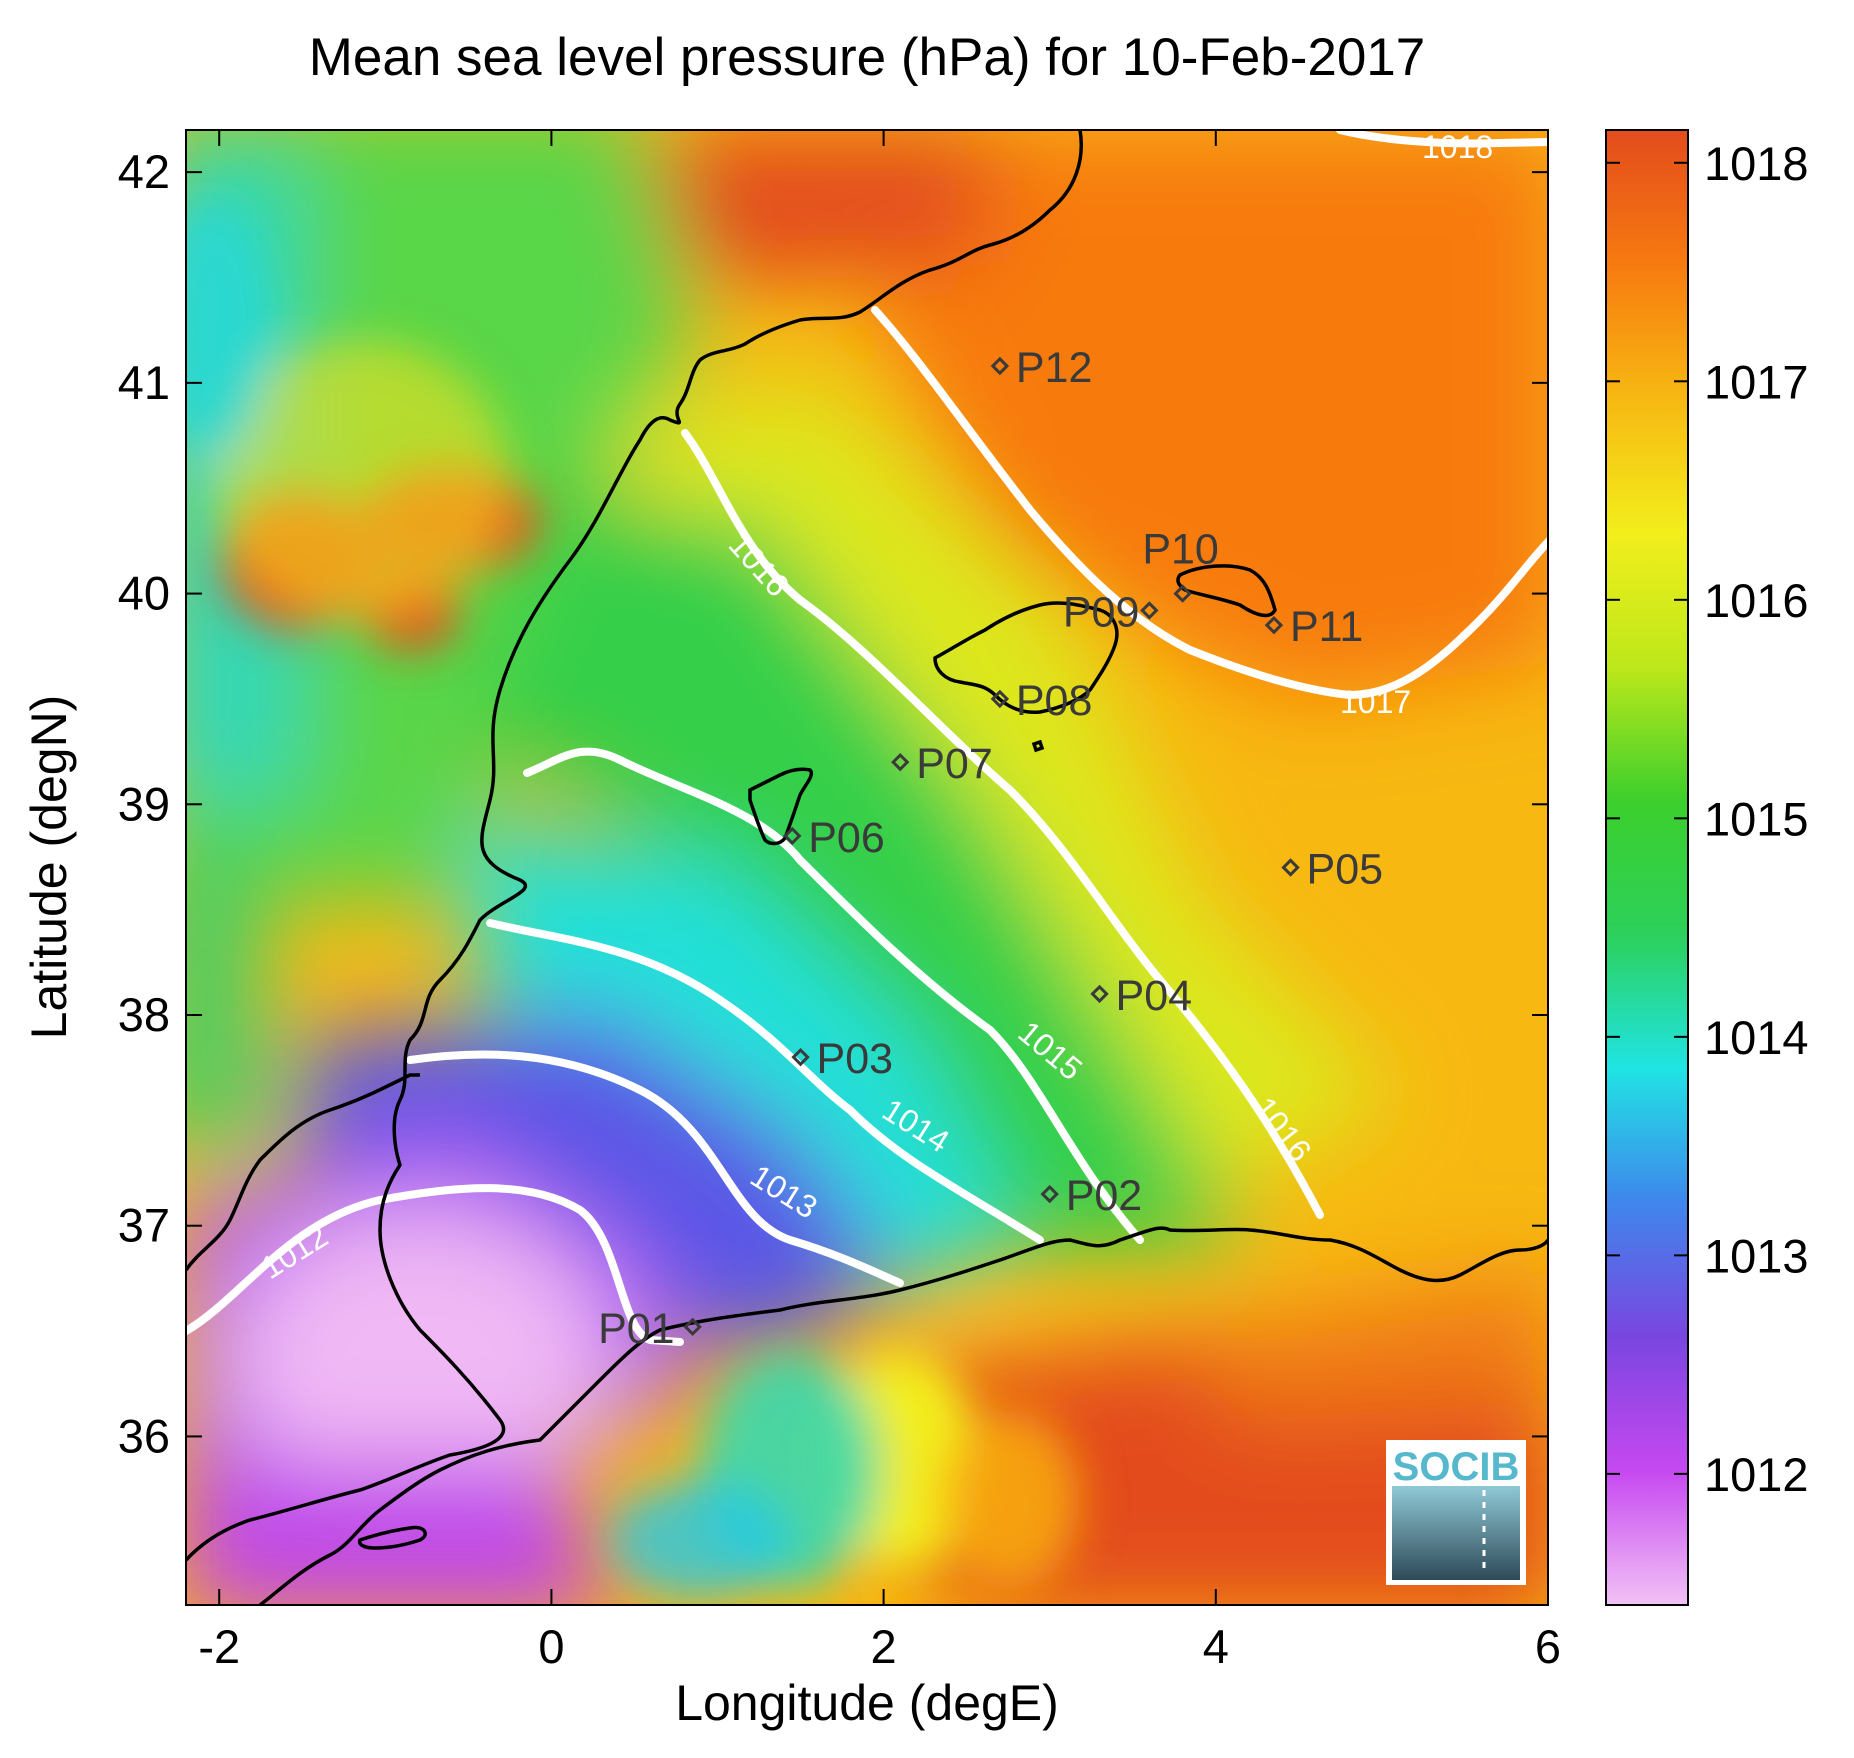  What do you see at coordinates (1180, 550) in the screenshot?
I see `station-label: P10` at bounding box center [1180, 550].